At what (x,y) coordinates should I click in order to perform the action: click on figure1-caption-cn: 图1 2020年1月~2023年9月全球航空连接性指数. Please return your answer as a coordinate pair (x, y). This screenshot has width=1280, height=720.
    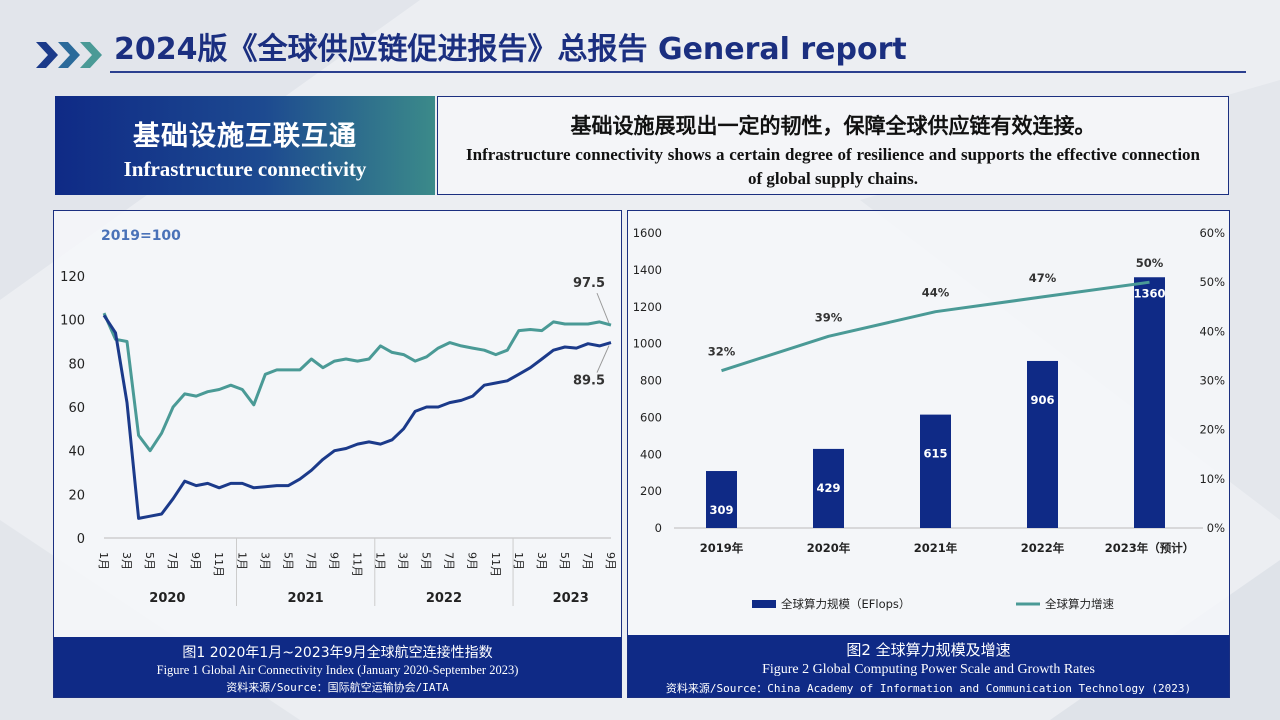
    Looking at the image, I should click on (337, 653).